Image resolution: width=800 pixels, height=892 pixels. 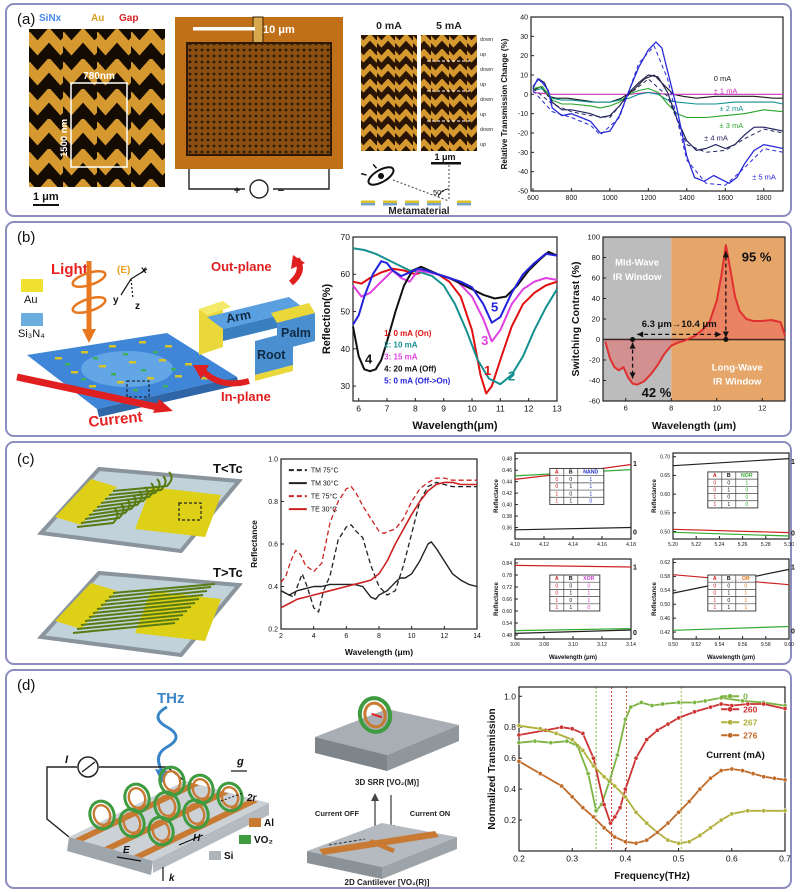 I want to click on viewing-geometry: 50° Metamaterial, so click(x=415, y=190).